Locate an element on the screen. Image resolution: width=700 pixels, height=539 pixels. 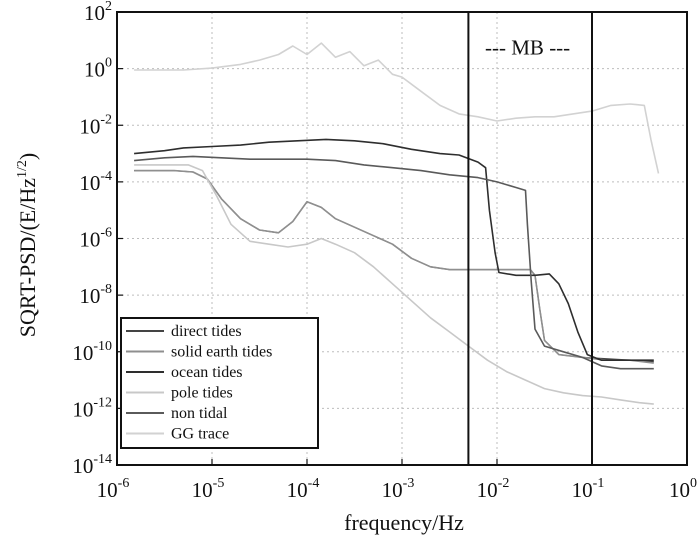
x-tick-exp-3: -3 is located at coordinates (409, 483).